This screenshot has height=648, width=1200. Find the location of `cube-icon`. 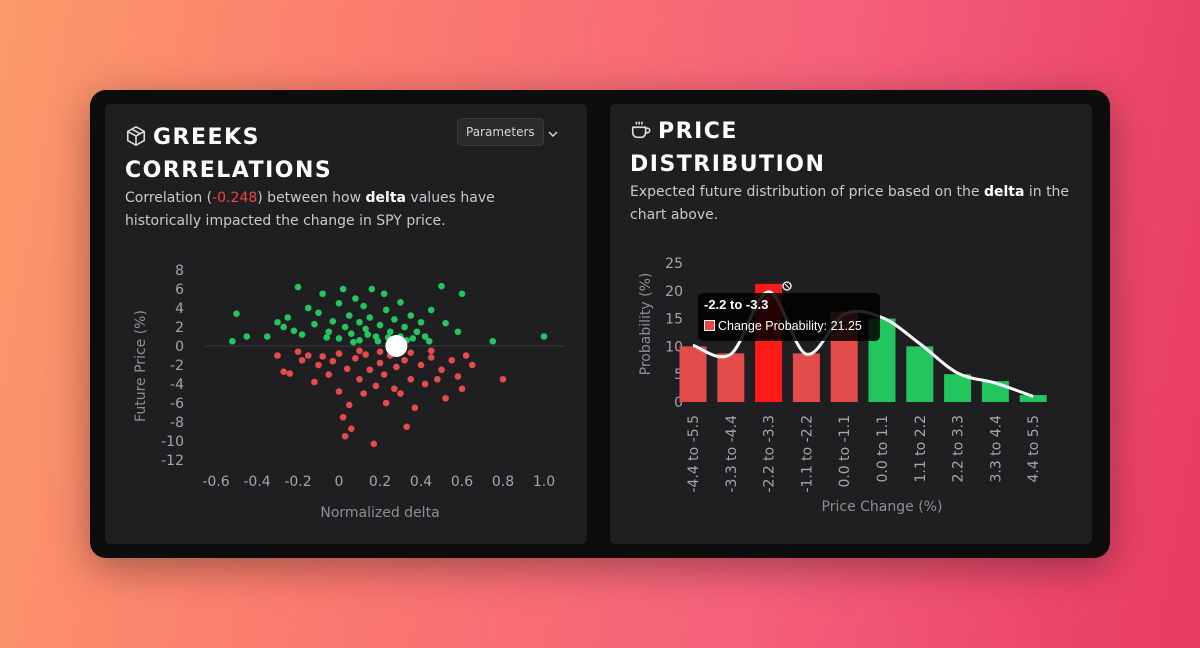

cube-icon is located at coordinates (136, 140).